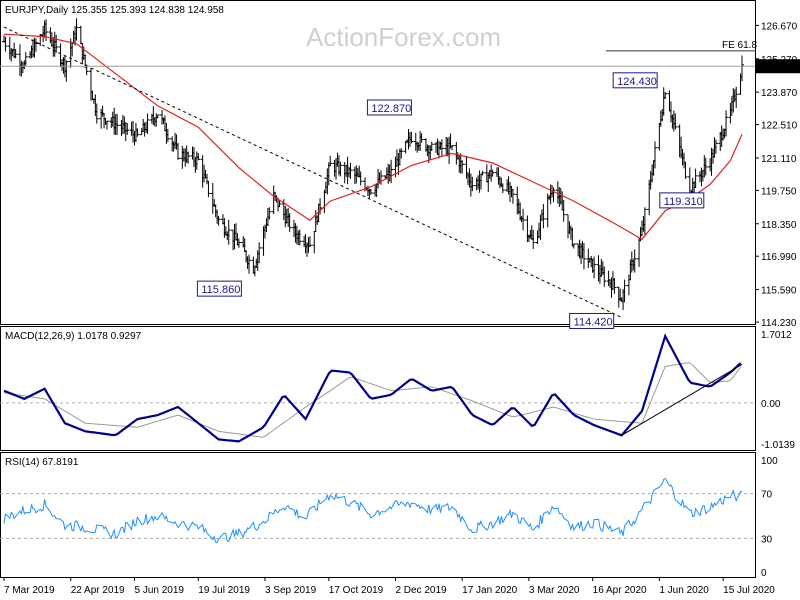 The height and width of the screenshot is (600, 800). What do you see at coordinates (29, 590) in the screenshot?
I see `date-tick-label: 7 Mar 2019` at bounding box center [29, 590].